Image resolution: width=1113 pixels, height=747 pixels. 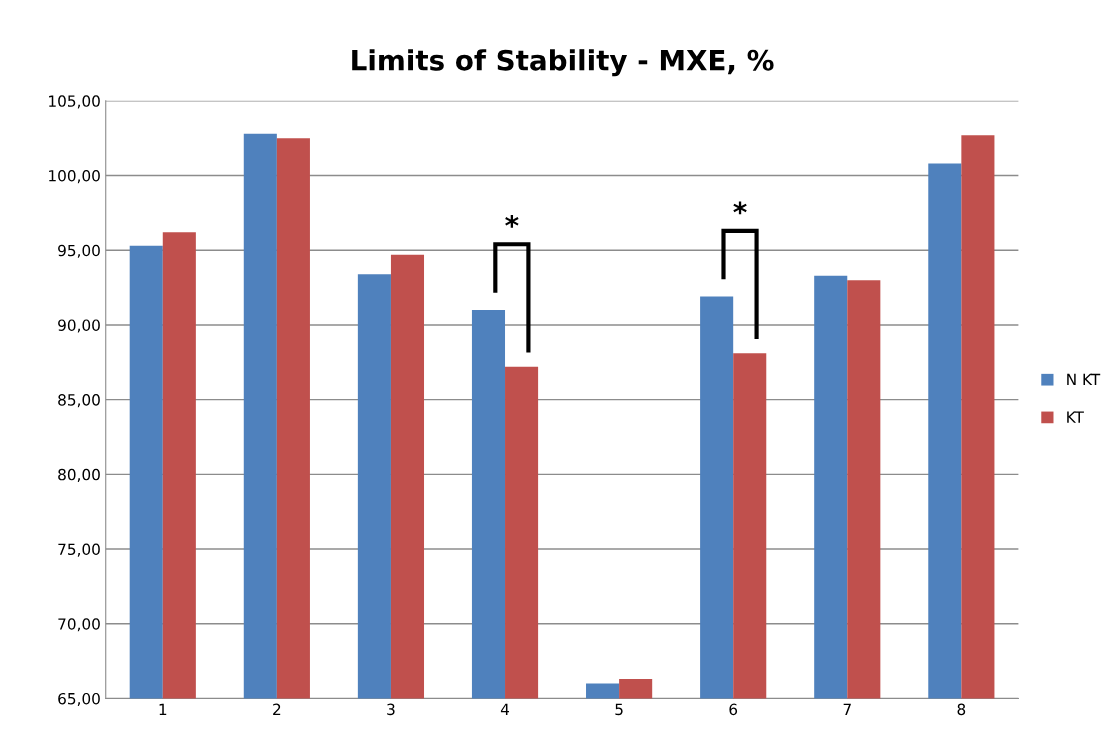 What do you see at coordinates (1075, 417) in the screenshot?
I see `legend-label: KT` at bounding box center [1075, 417].